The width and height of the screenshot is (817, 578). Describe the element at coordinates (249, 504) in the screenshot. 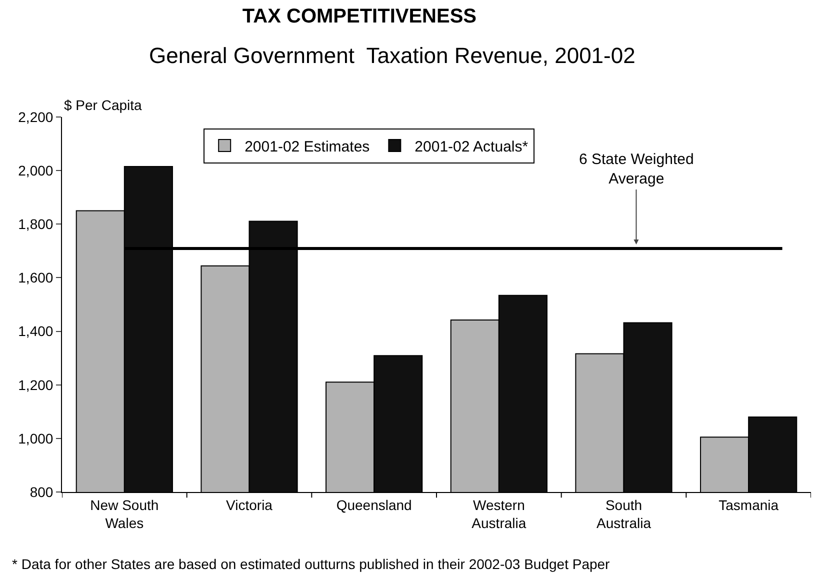

I see `x-tick-label: Victoria` at that location.